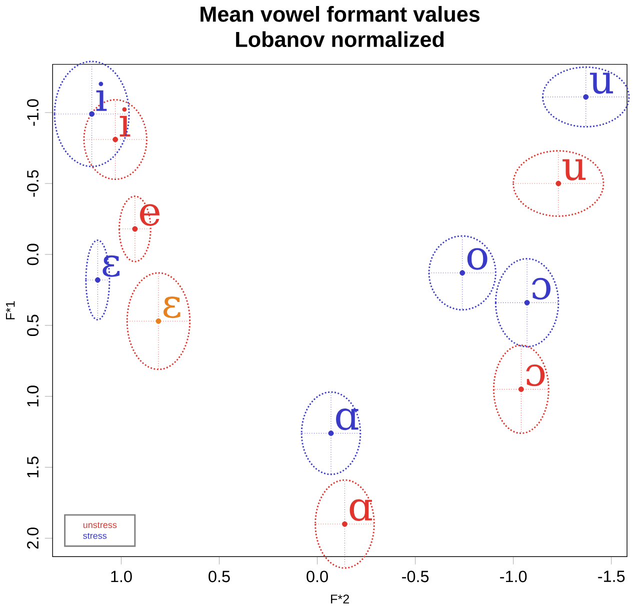 This screenshot has height=609, width=635. I want to click on chart-title: Mean vowel formant values, so click(340, 14).